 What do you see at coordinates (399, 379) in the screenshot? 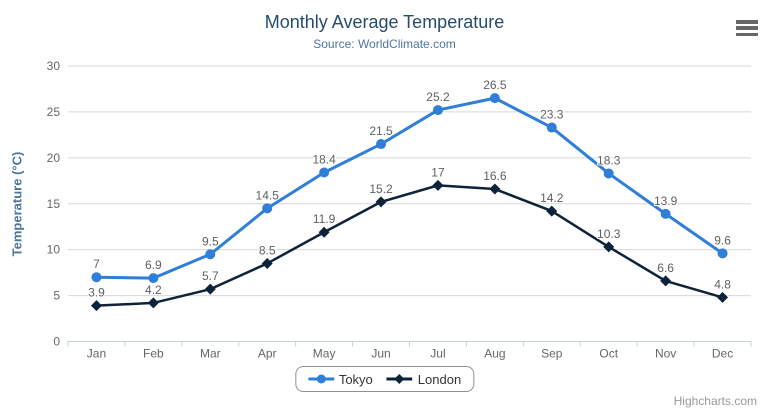
I see `diamond-marker-icon` at bounding box center [399, 379].